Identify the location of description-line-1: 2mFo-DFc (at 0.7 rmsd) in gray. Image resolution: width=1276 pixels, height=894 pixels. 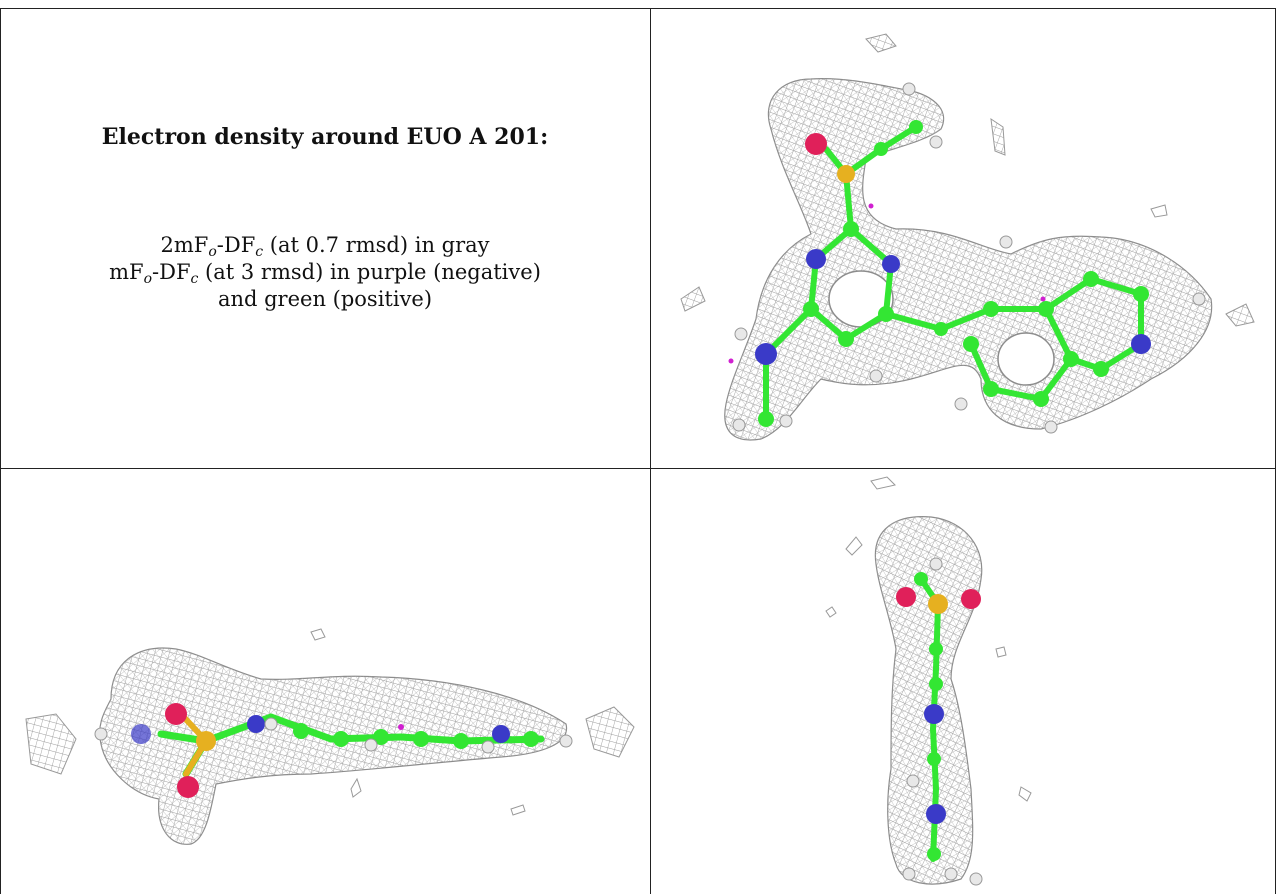
(325, 246).